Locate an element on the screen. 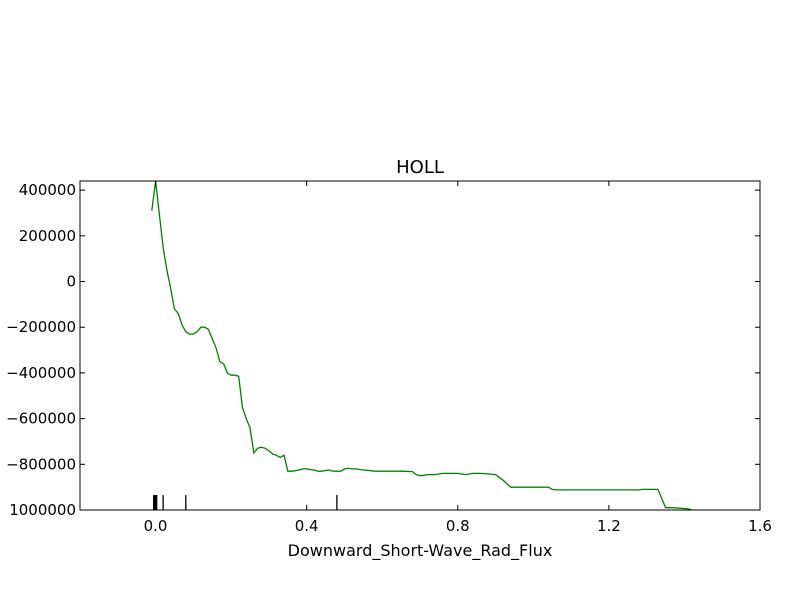 The height and width of the screenshot is (600, 800). x-tick-label: 0.8 is located at coordinates (458, 526).